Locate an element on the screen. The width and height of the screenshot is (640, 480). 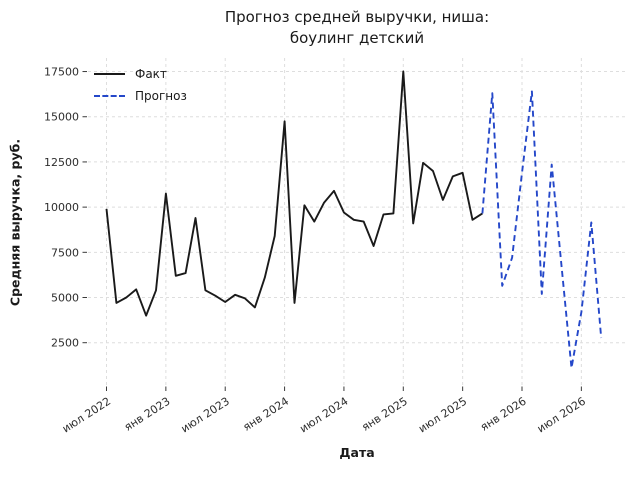
x-tick-label: янв 2024 is located at coordinates (266, 414).